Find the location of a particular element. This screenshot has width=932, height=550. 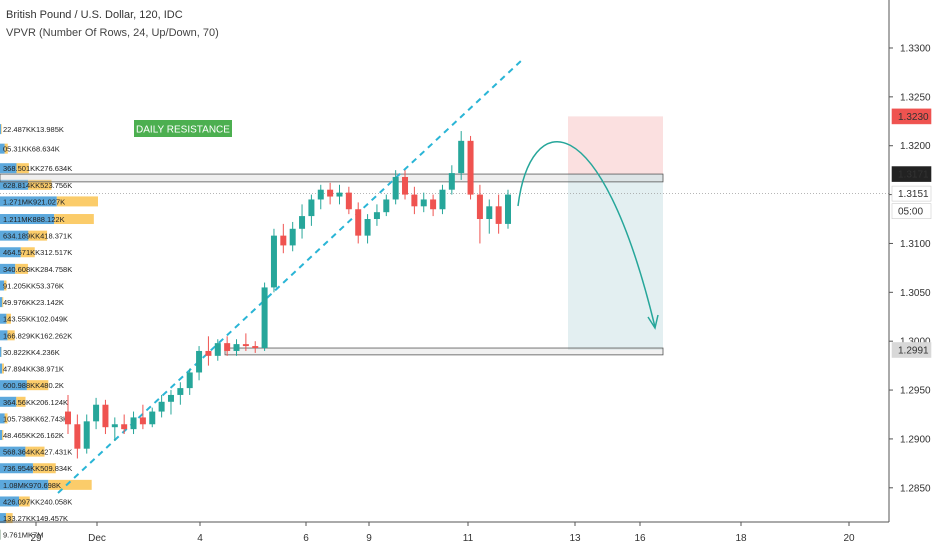

vp-row-label: 1.08MK970.698K is located at coordinates (32, 485).